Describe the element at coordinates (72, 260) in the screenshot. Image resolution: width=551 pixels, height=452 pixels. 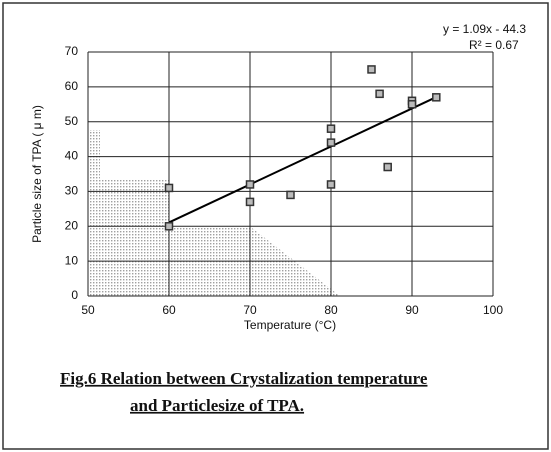
I see `y-tick-label: 10` at that location.